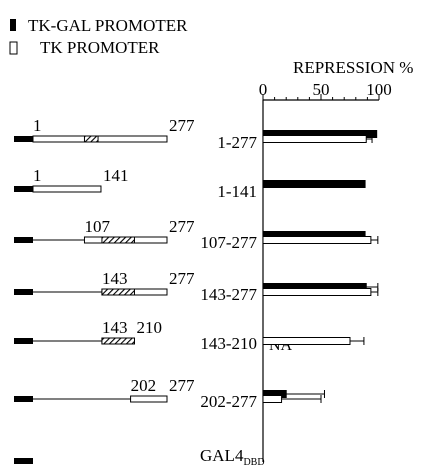 The image size is (448, 468). What do you see at coordinates (228, 401) in the screenshot?
I see `category-label: 202-277` at bounding box center [228, 401].